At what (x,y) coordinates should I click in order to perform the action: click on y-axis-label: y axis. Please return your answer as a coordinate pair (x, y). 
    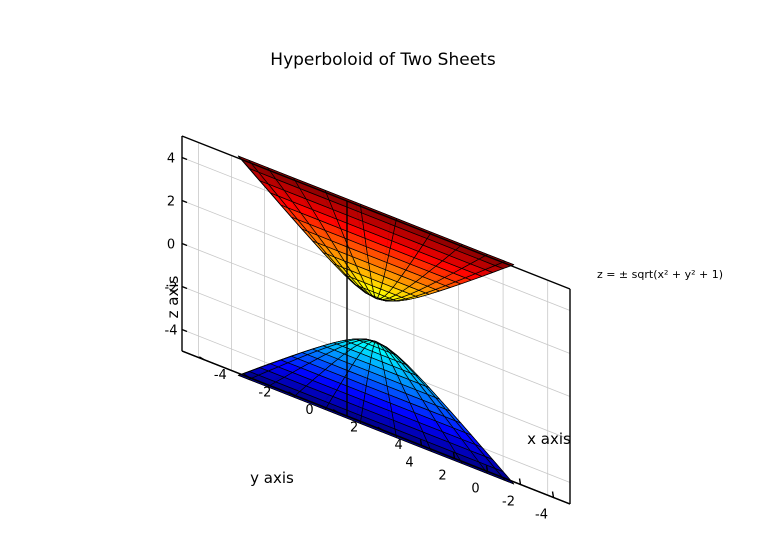
    Looking at the image, I should click on (272, 478).